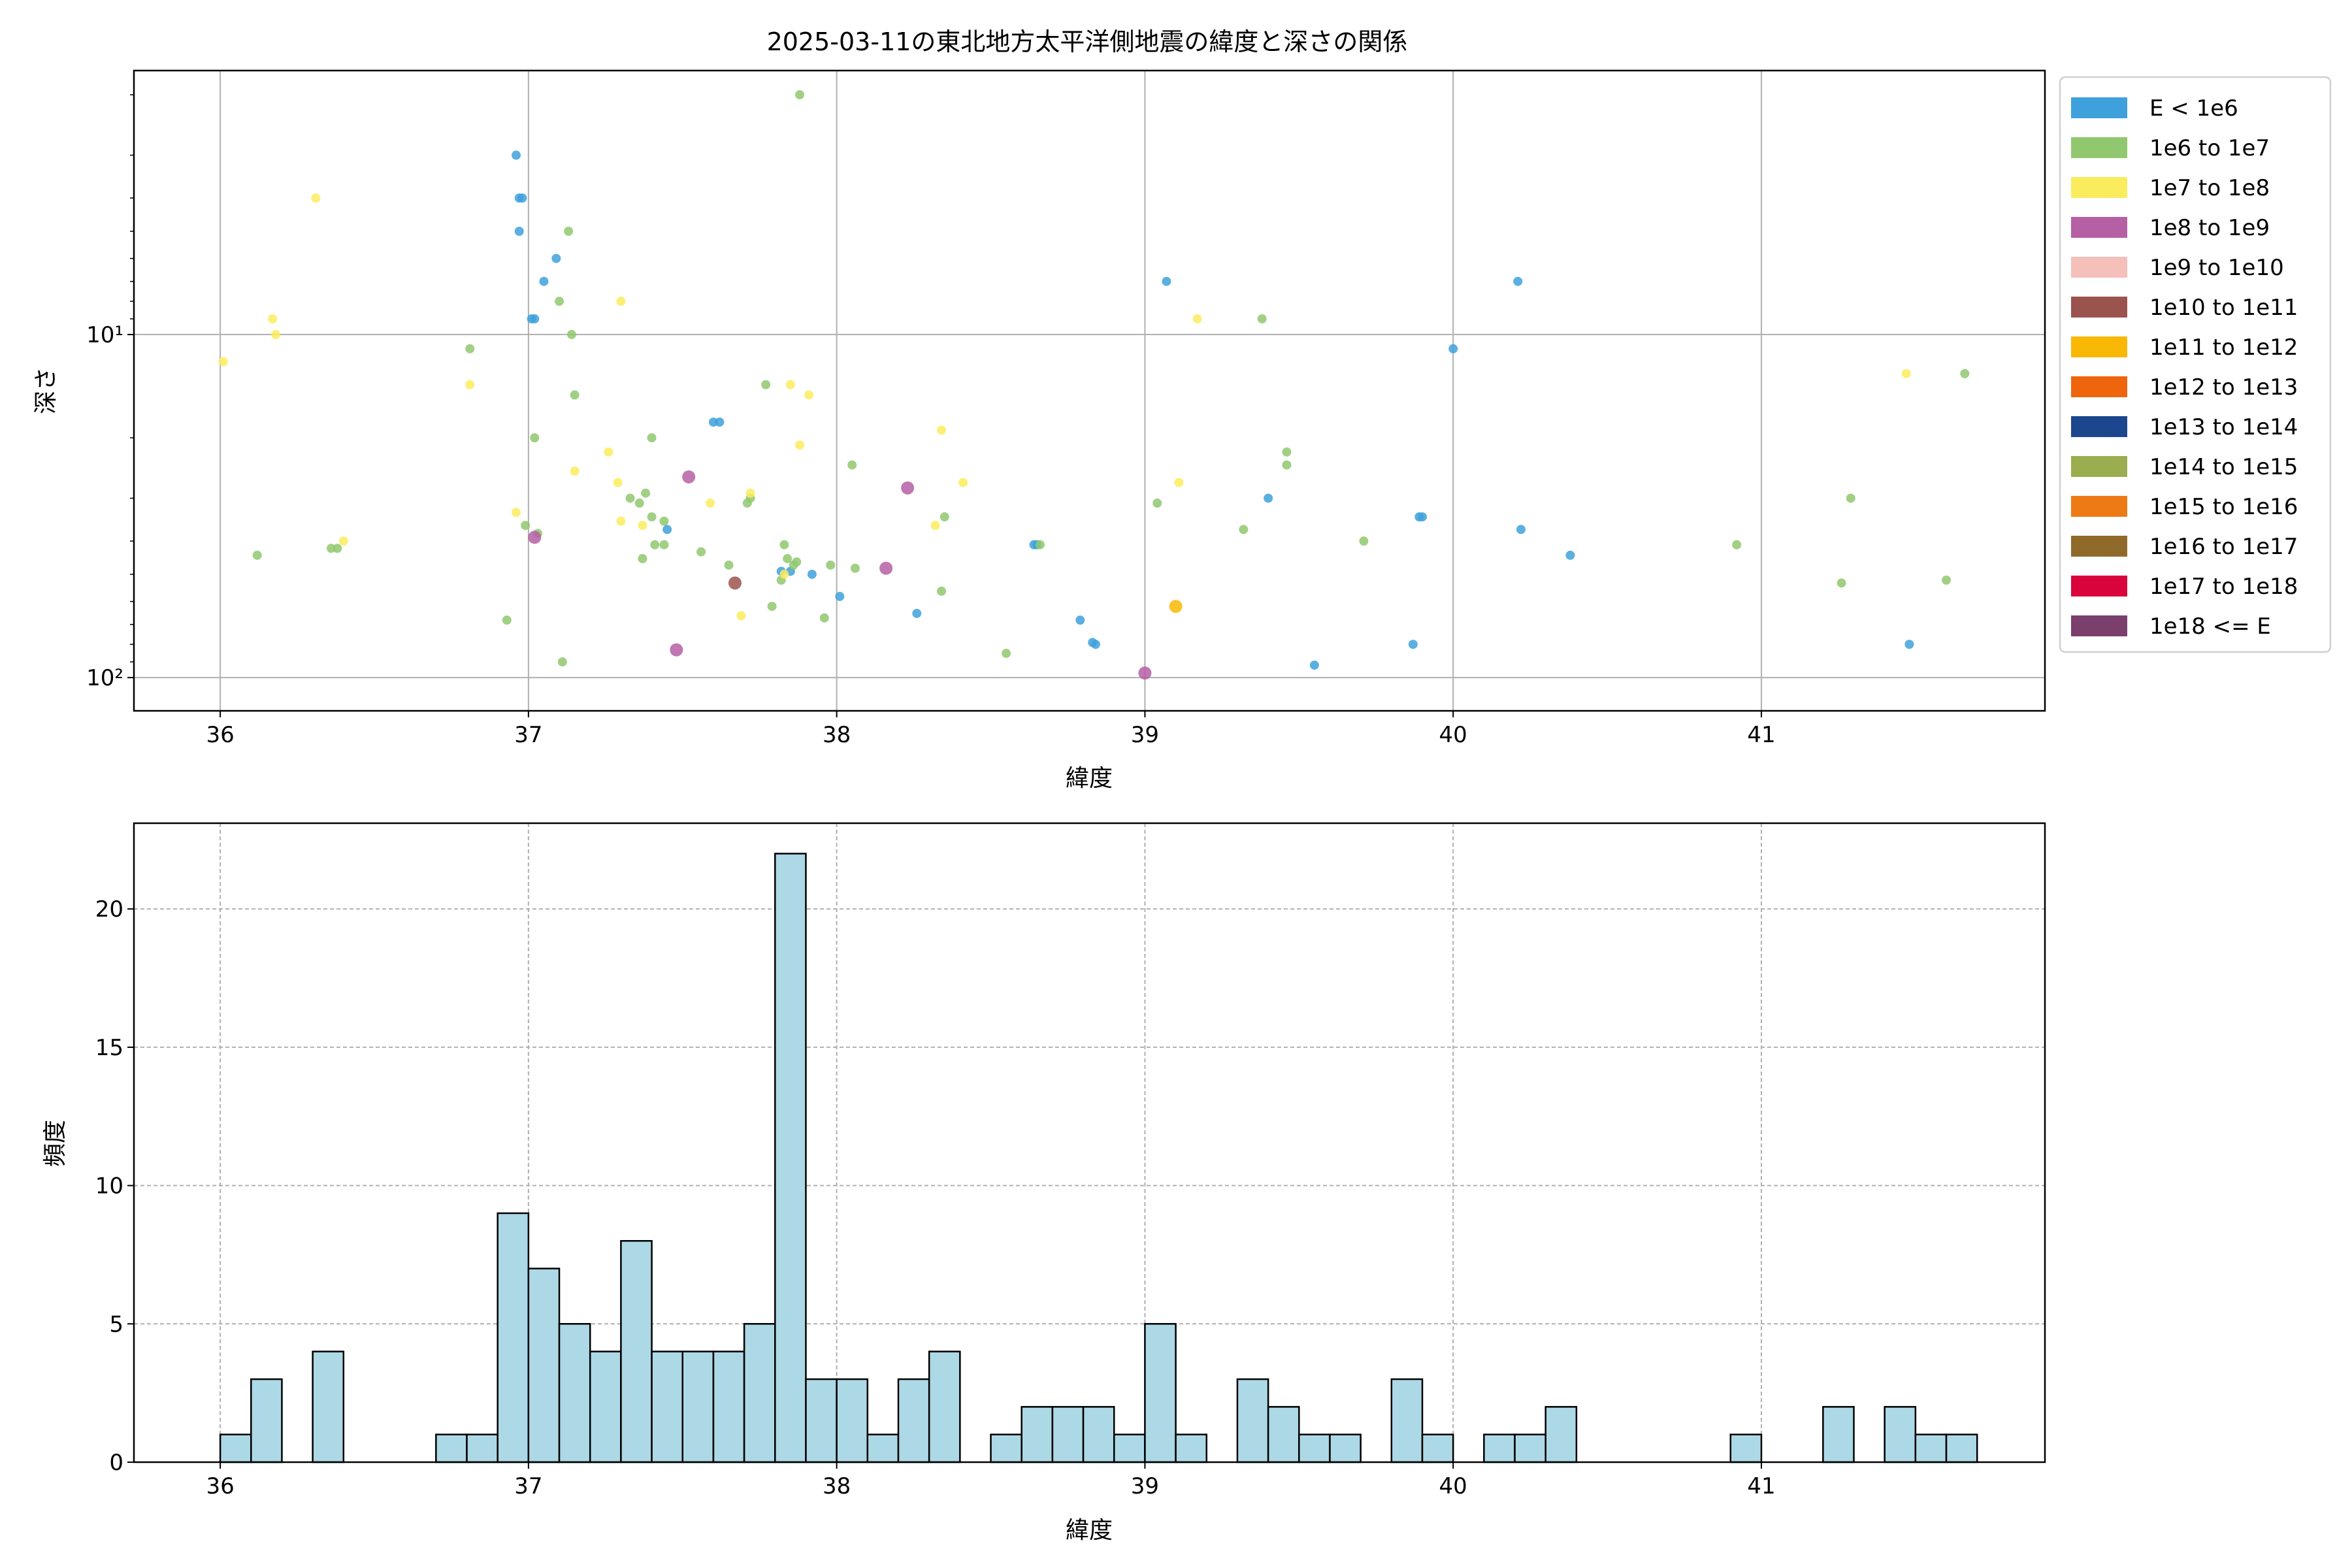 The height and width of the screenshot is (1568, 2352). What do you see at coordinates (2210, 626) in the screenshot?
I see `legend-label: 1e18 <= E` at bounding box center [2210, 626].